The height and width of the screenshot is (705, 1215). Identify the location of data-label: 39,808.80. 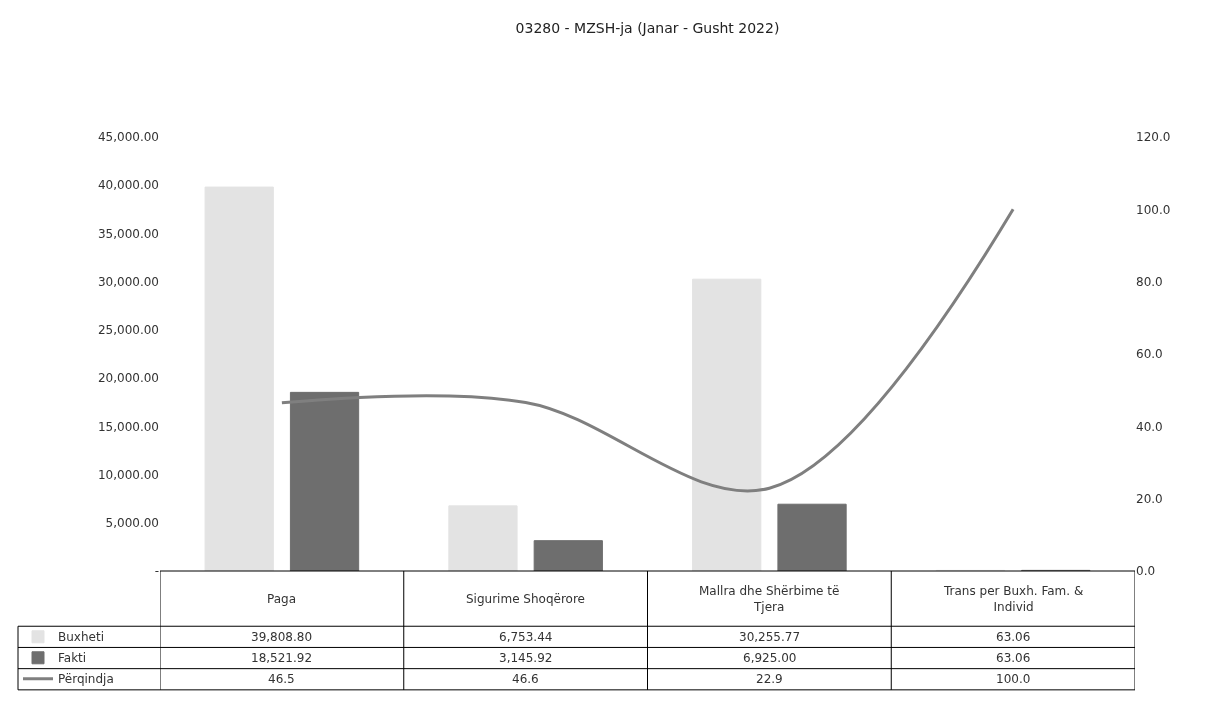
(282, 637).